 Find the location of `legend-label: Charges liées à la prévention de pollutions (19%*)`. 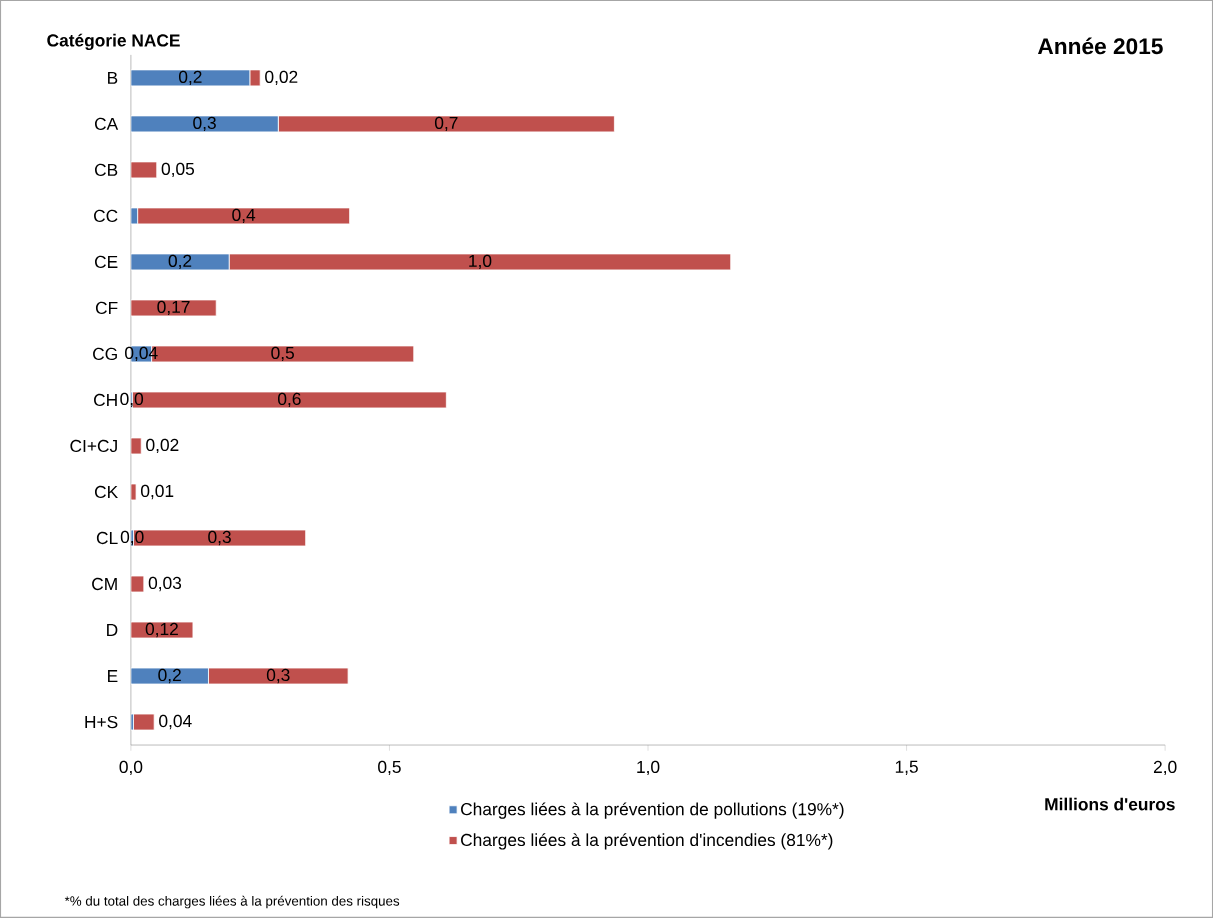

legend-label: Charges liées à la prévention de pollutions (19%*) is located at coordinates (652, 810).